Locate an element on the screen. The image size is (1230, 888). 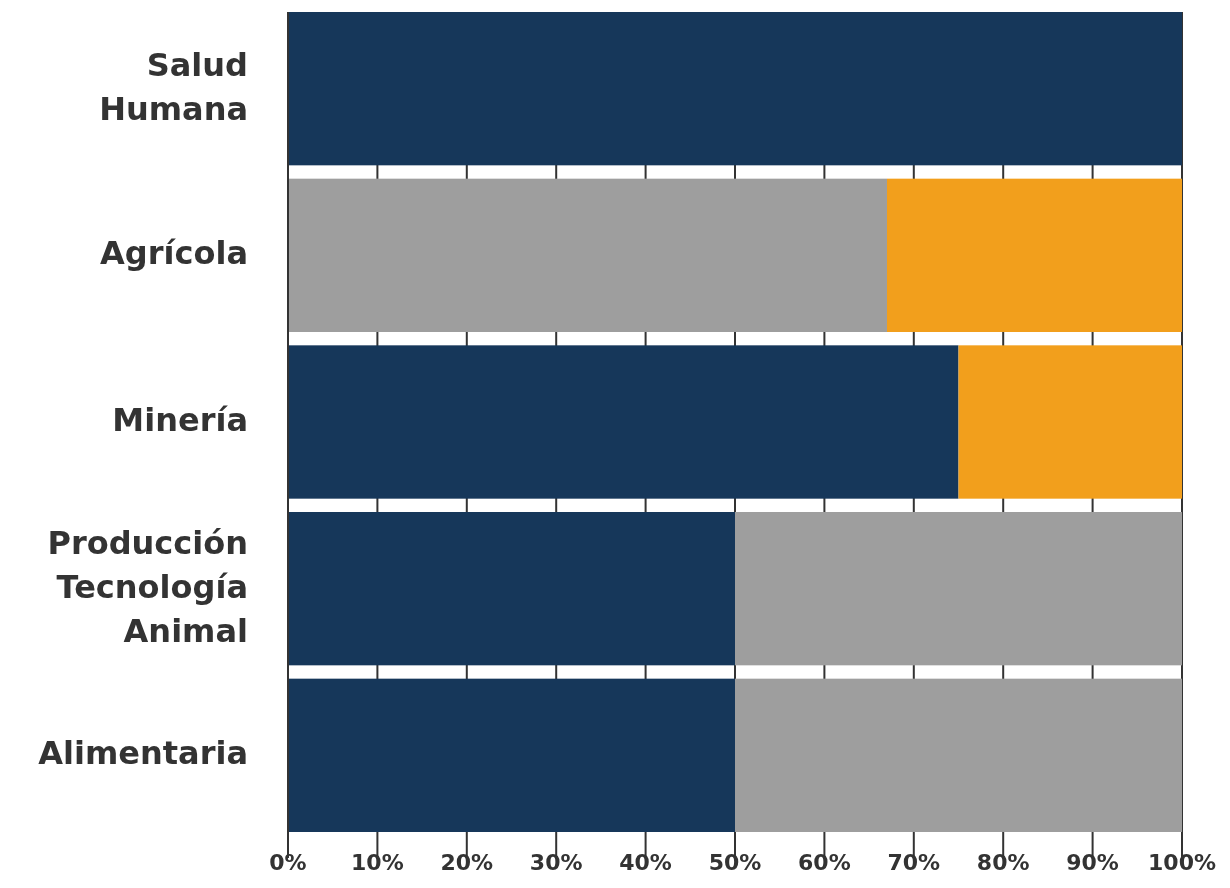
x-tick-label: 60% is located at coordinates (824, 862).